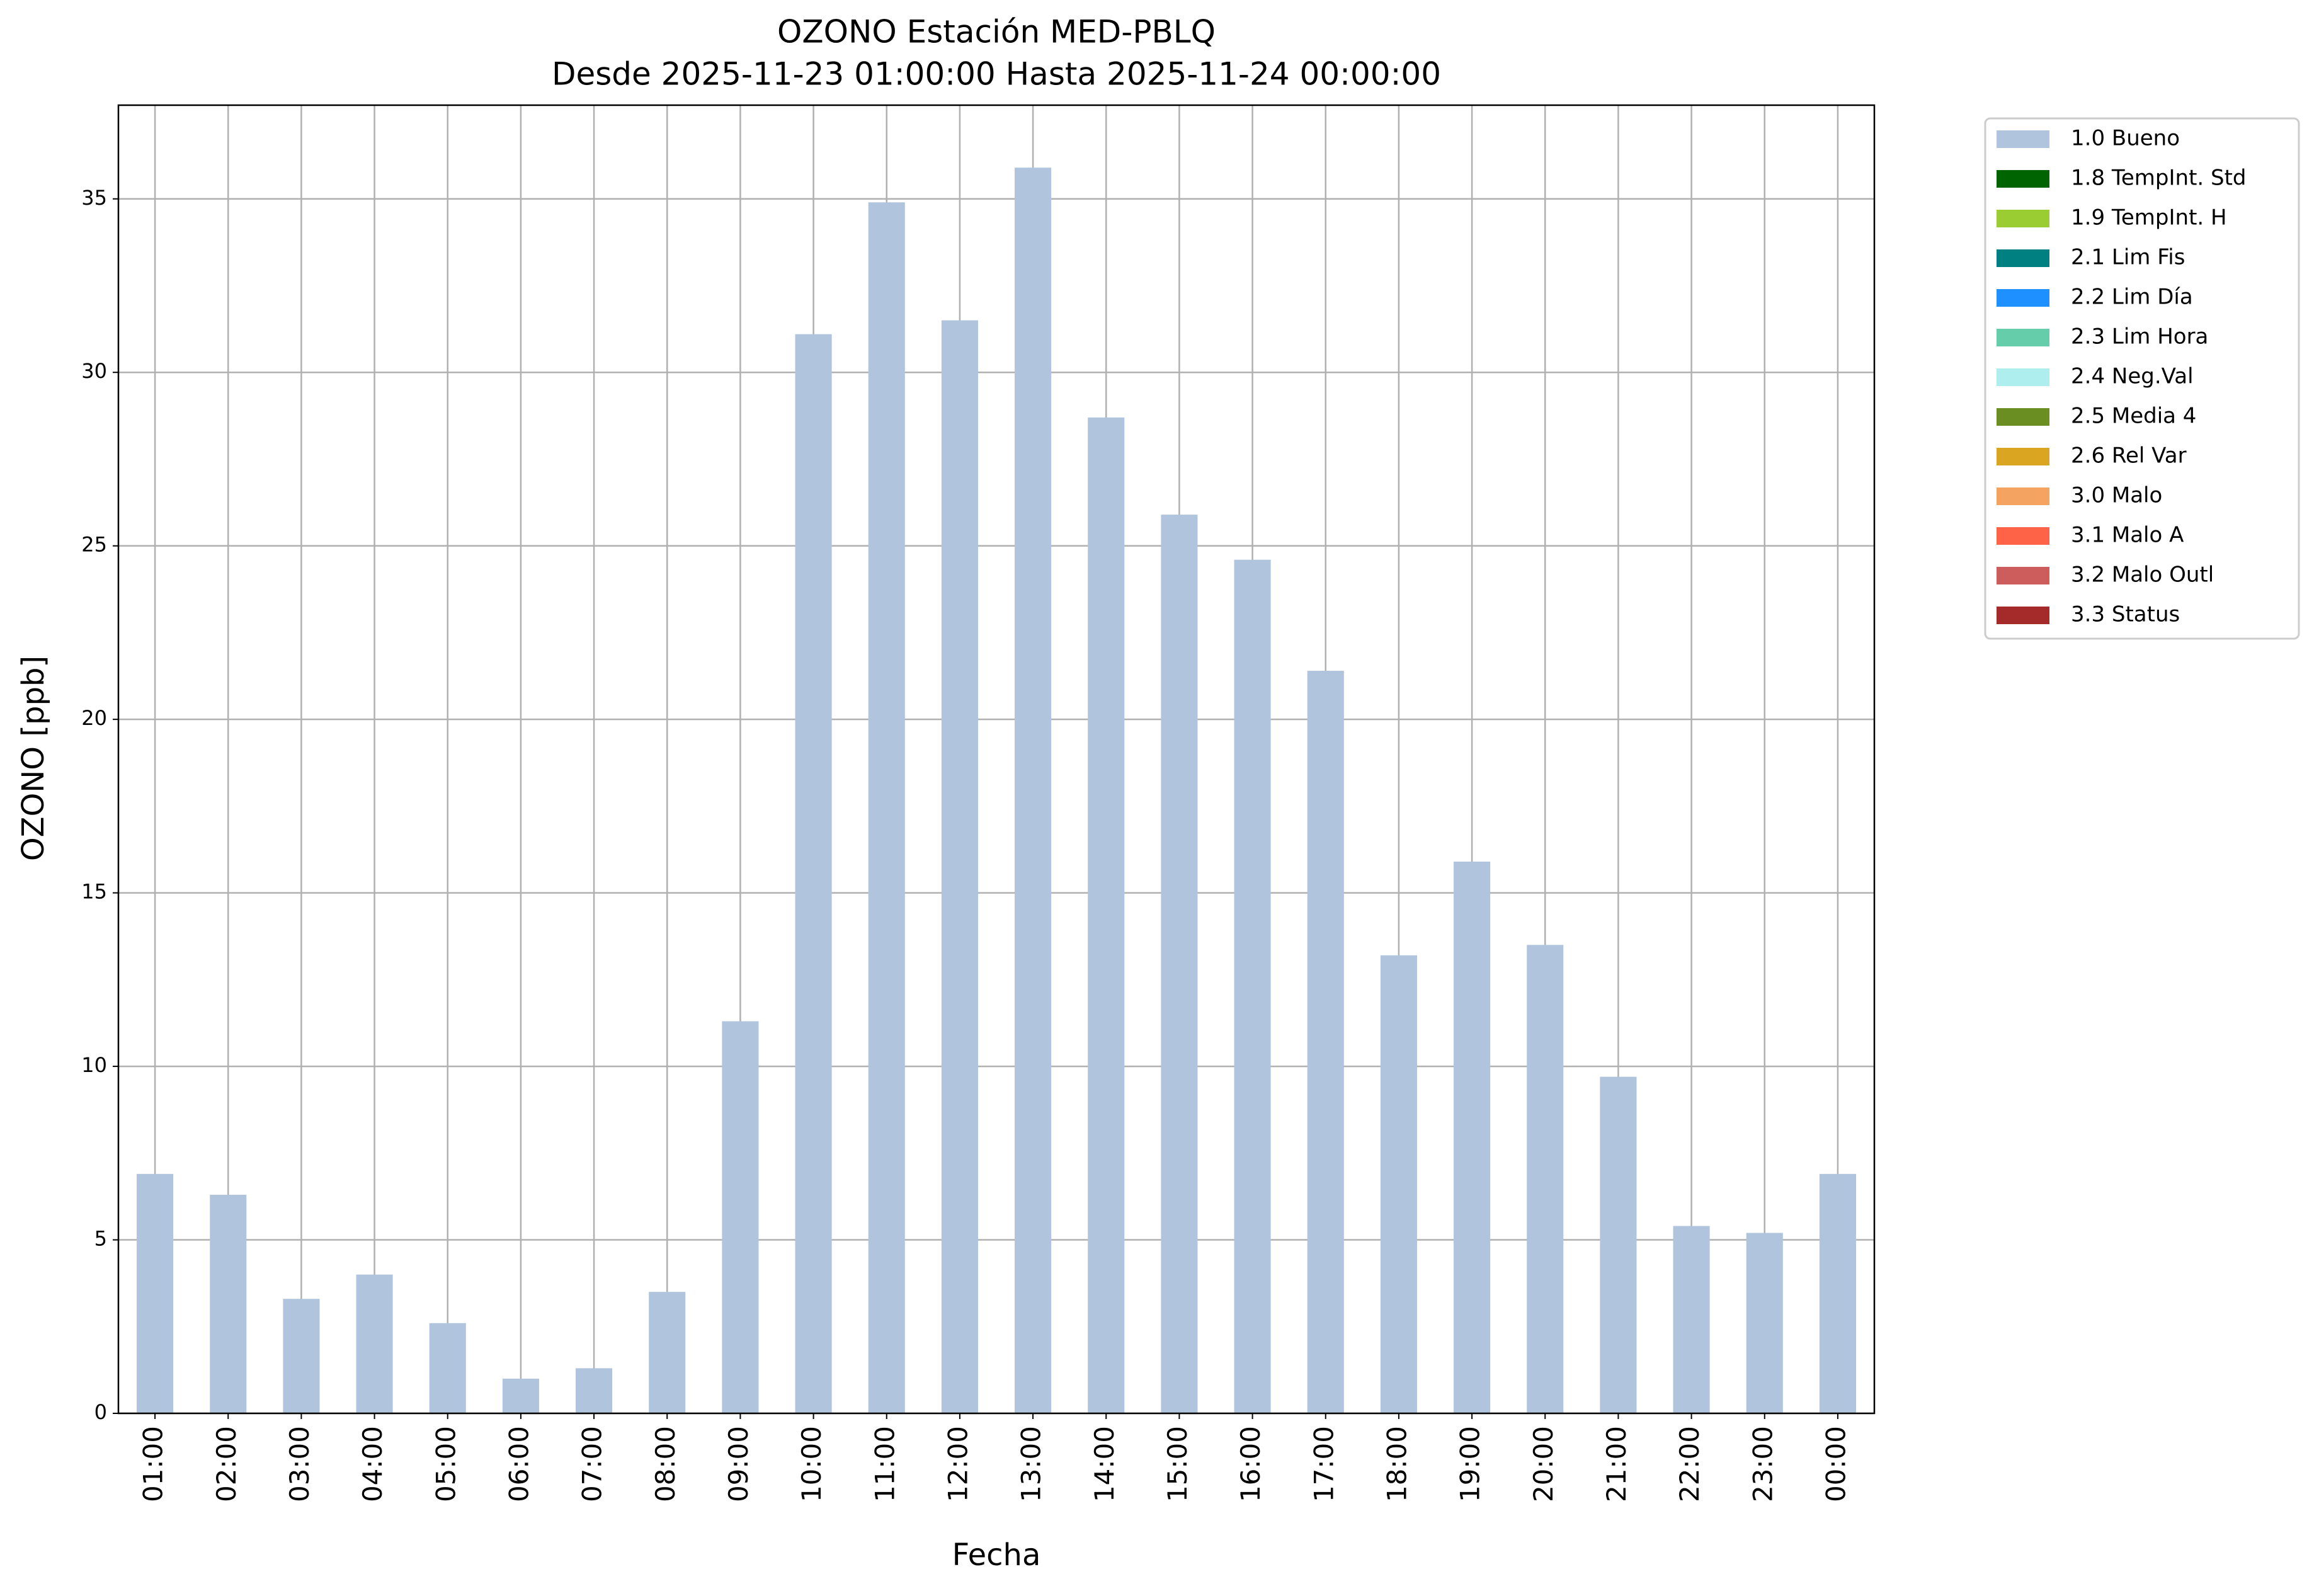  What do you see at coordinates (1250, 1464) in the screenshot?
I see `x-tick-label: 16:00` at bounding box center [1250, 1464].